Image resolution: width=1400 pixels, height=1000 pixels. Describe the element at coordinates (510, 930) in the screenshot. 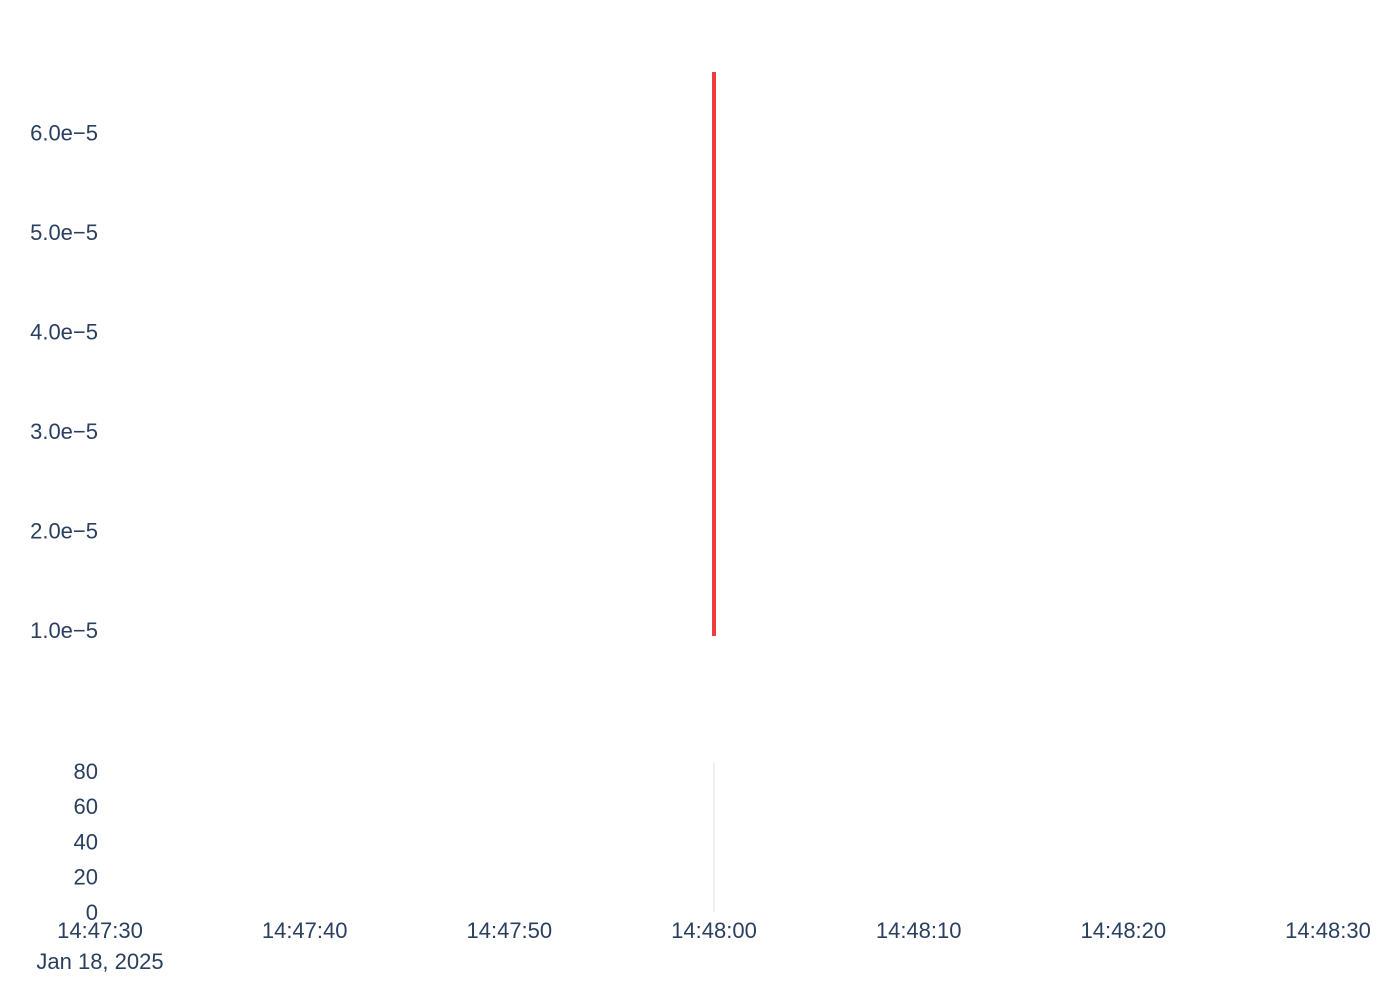

I see `x-tick-label: 14:47:50` at that location.